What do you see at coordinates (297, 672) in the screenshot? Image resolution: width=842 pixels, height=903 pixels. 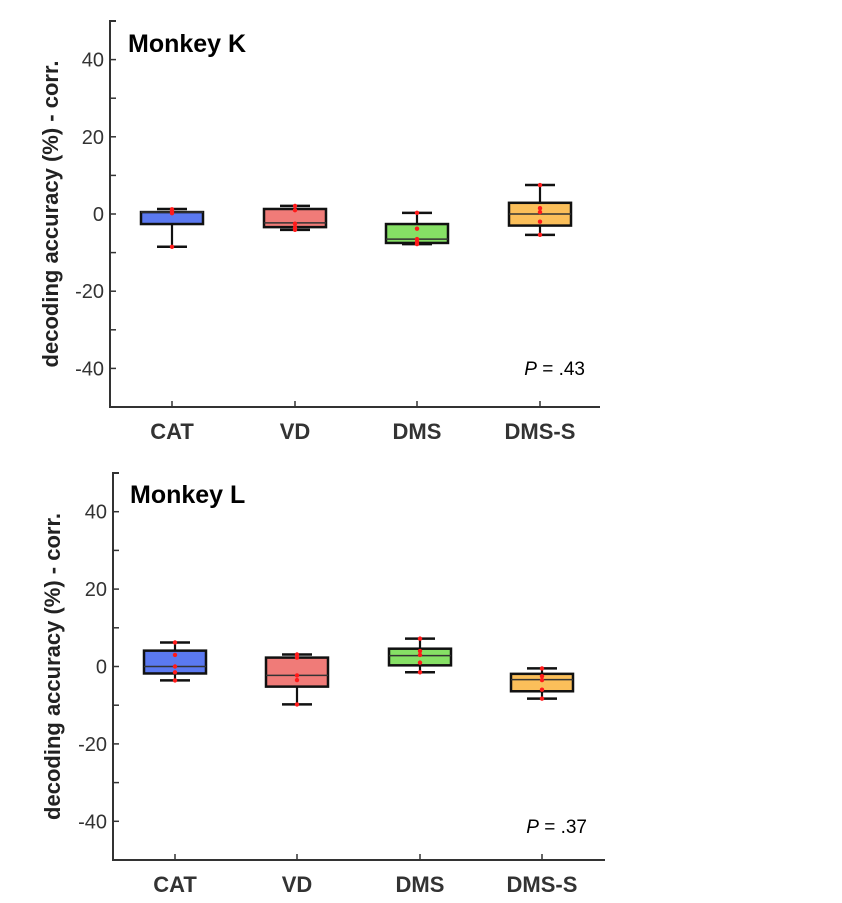 I see `iqr-box` at bounding box center [297, 672].